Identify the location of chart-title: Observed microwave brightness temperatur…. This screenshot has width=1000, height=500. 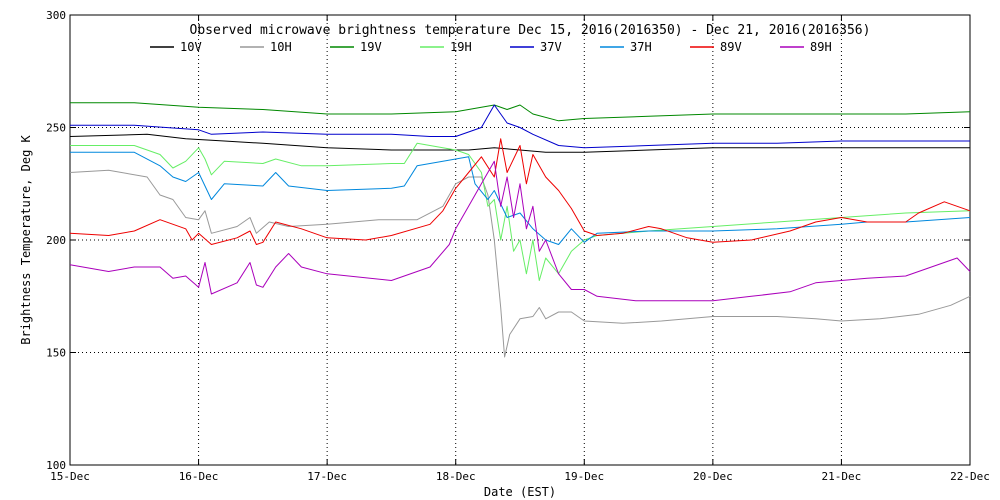
(530, 30).